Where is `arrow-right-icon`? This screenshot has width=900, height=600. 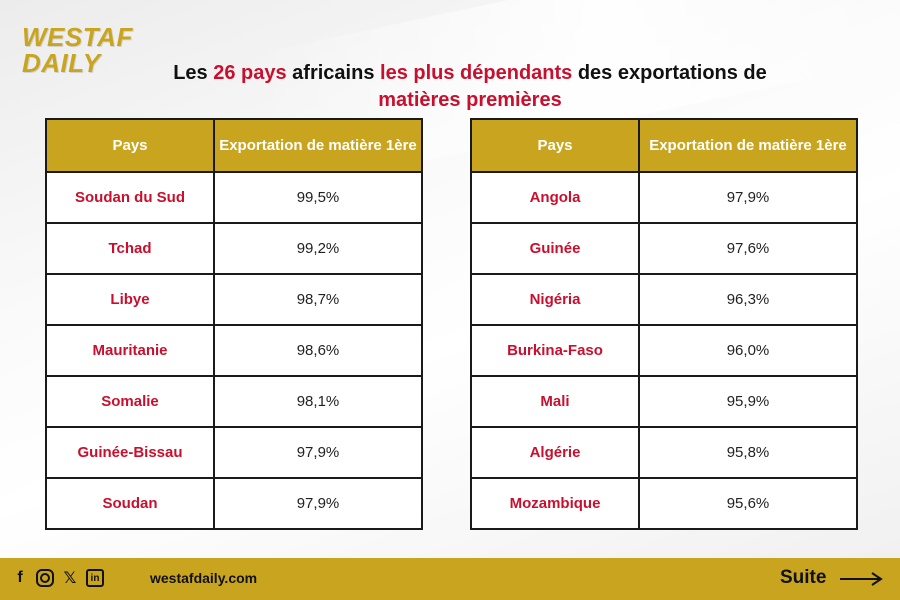
arrow-right-icon is located at coordinates (862, 579).